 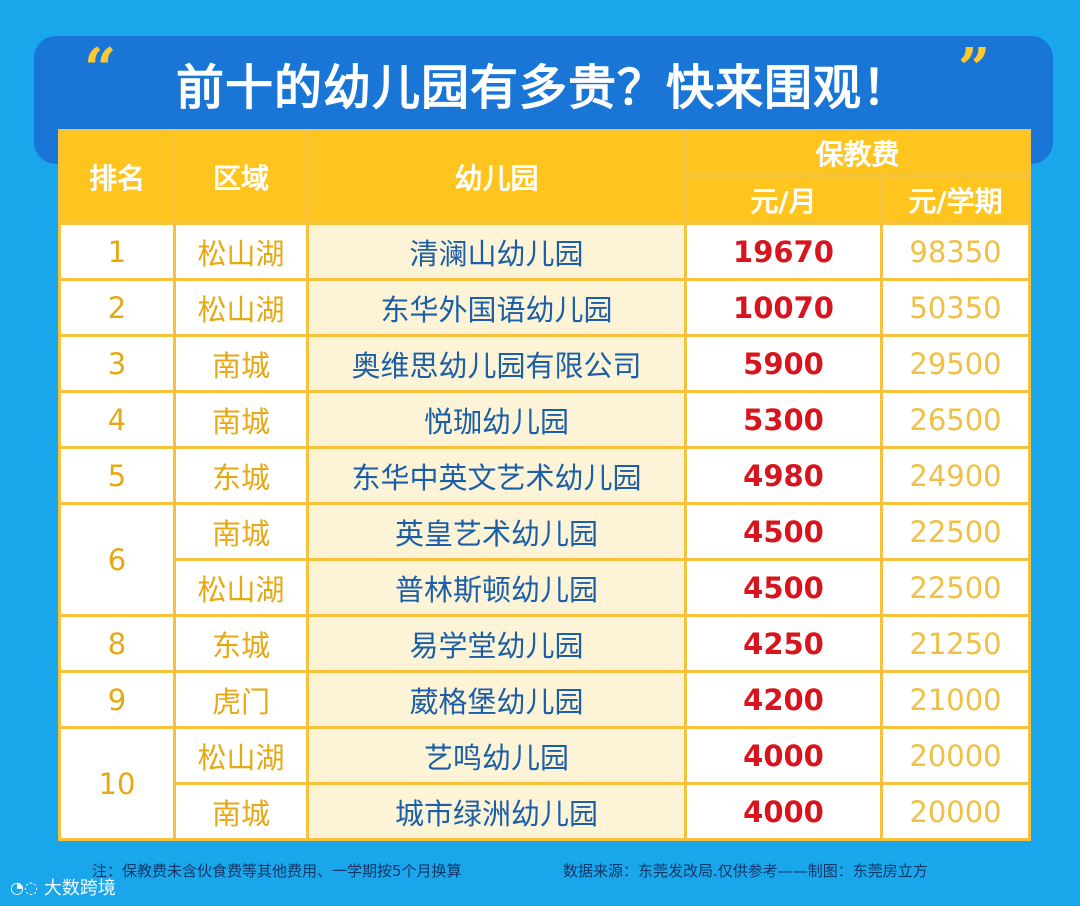 I want to click on table-row: 4 南城 悦珈幼儿园 5300 26500, so click(x=545, y=419).